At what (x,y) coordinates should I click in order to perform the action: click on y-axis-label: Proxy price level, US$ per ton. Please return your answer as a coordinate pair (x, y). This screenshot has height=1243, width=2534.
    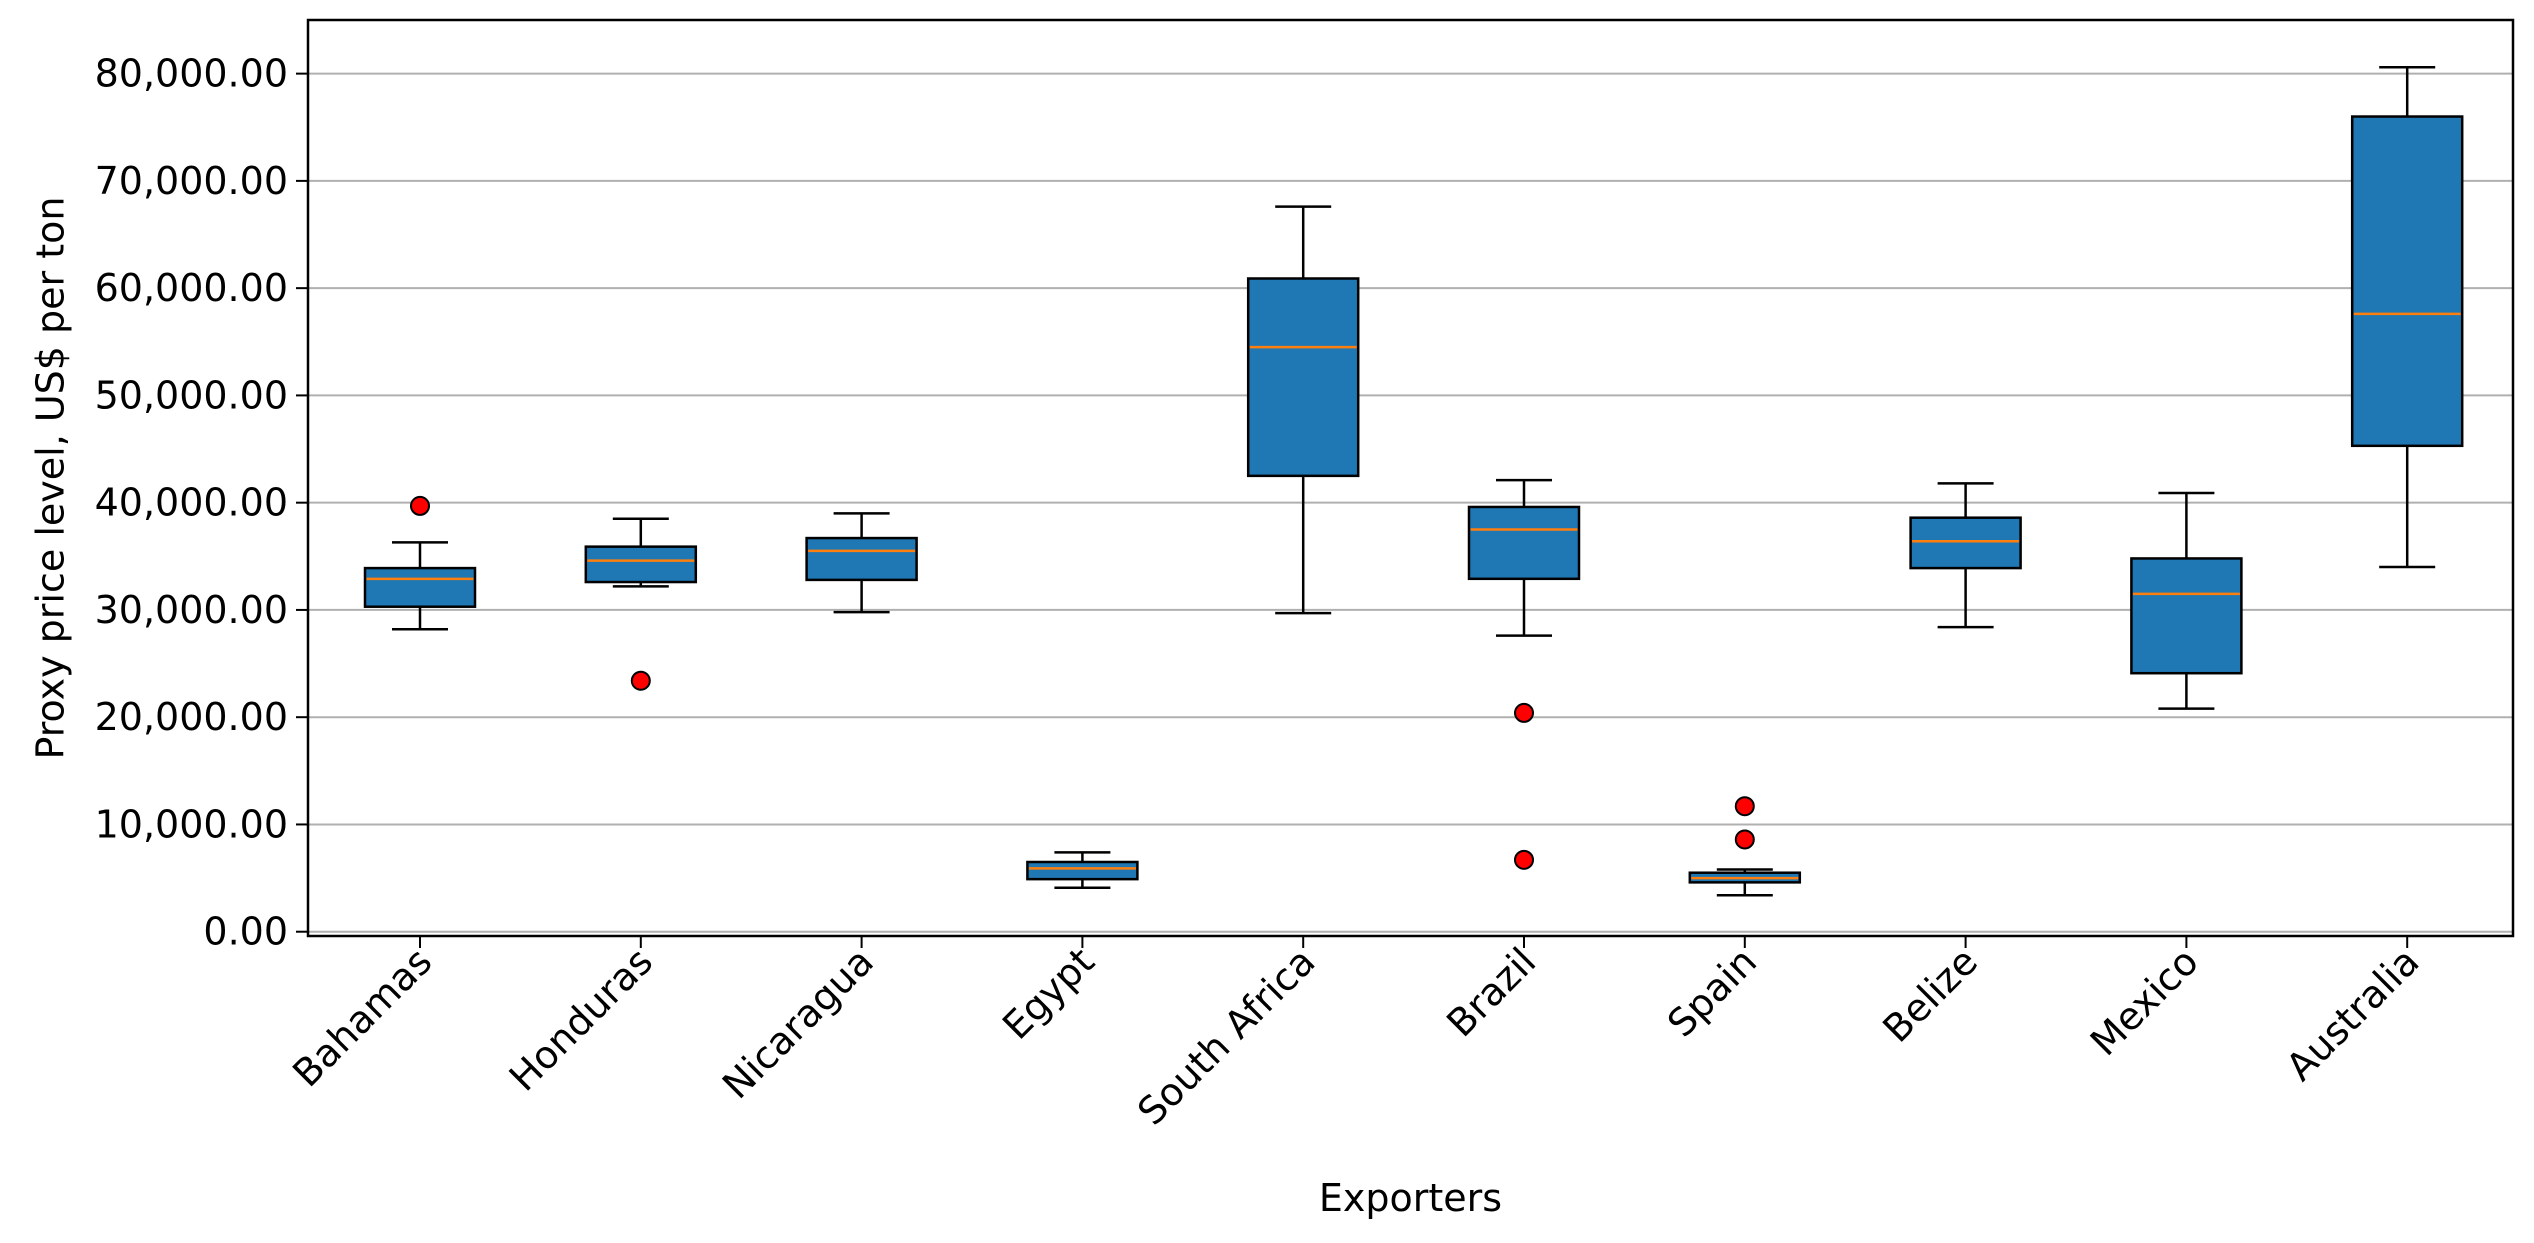
    Looking at the image, I should click on (50, 478).